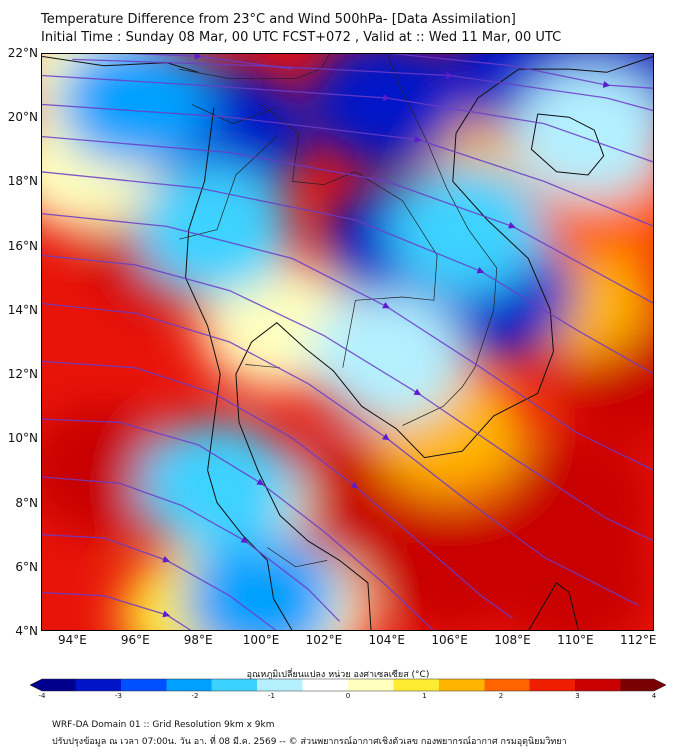 This screenshot has height=756, width=676. I want to click on colorbar-tick-label: -4, so click(42, 696).